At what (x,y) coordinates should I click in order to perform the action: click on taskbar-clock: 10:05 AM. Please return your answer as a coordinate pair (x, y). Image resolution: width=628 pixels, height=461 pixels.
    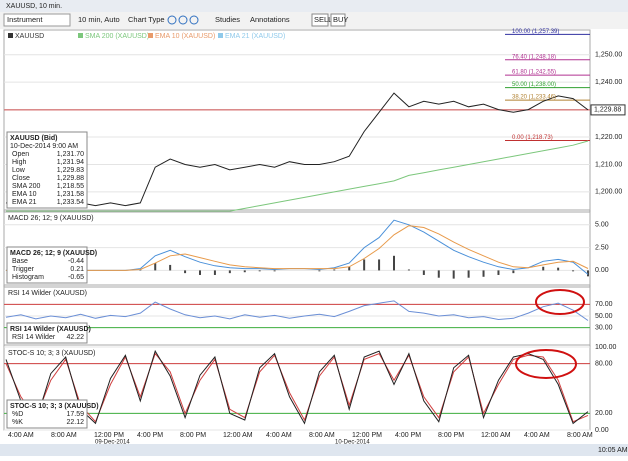
    Looking at the image, I should click on (613, 450).